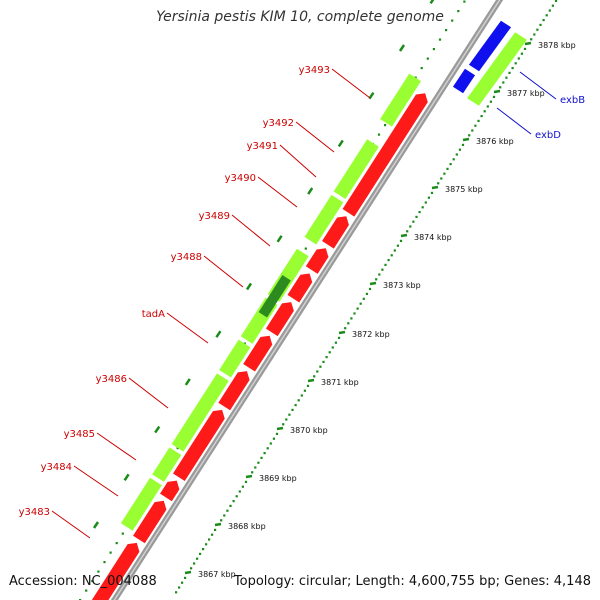  Describe the element at coordinates (278, 123) in the screenshot. I see `gene-label: y3492` at that location.